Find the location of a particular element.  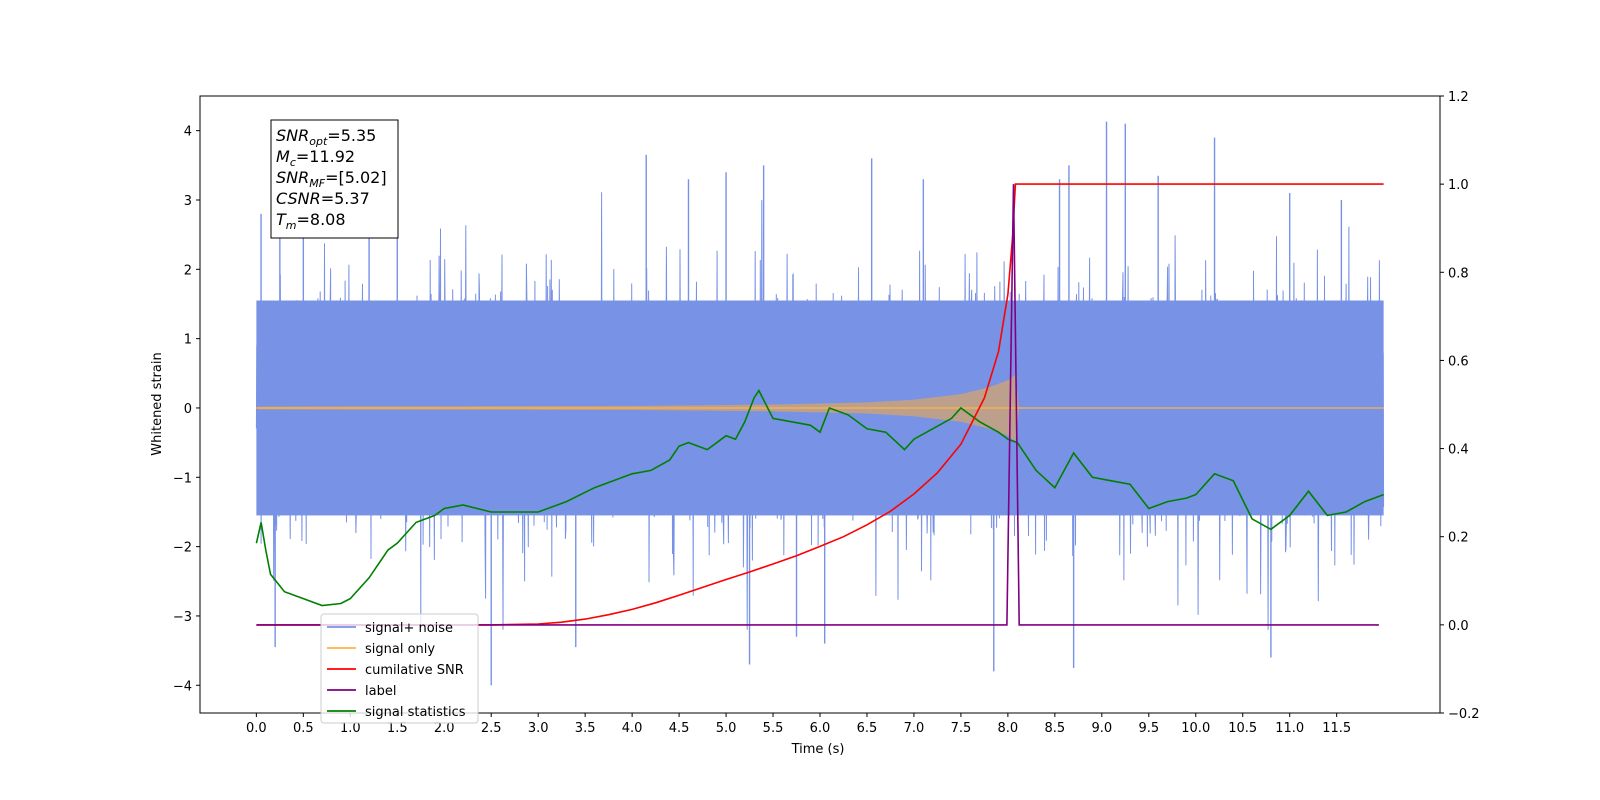

x-tick-label: 4.5 is located at coordinates (679, 728).